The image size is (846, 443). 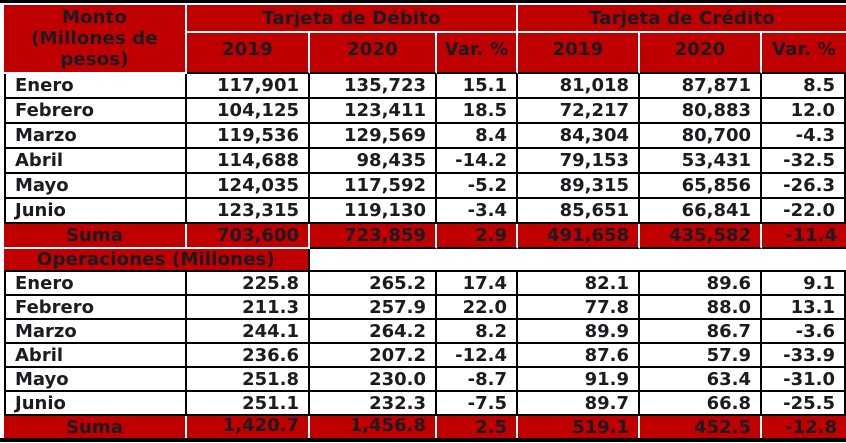 What do you see at coordinates (248, 332) in the screenshot?
I see `value-debito-2019: 244.1` at bounding box center [248, 332].